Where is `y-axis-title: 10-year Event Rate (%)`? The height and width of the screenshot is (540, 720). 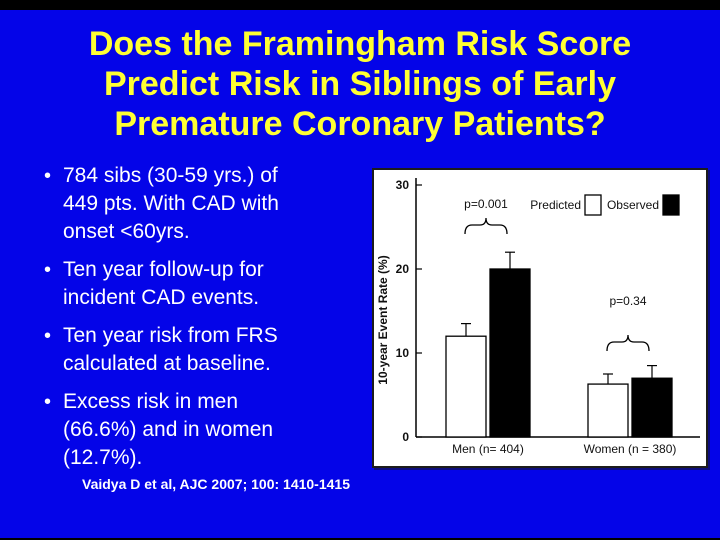 y-axis-title: 10-year Event Rate (%) is located at coordinates (383, 319).